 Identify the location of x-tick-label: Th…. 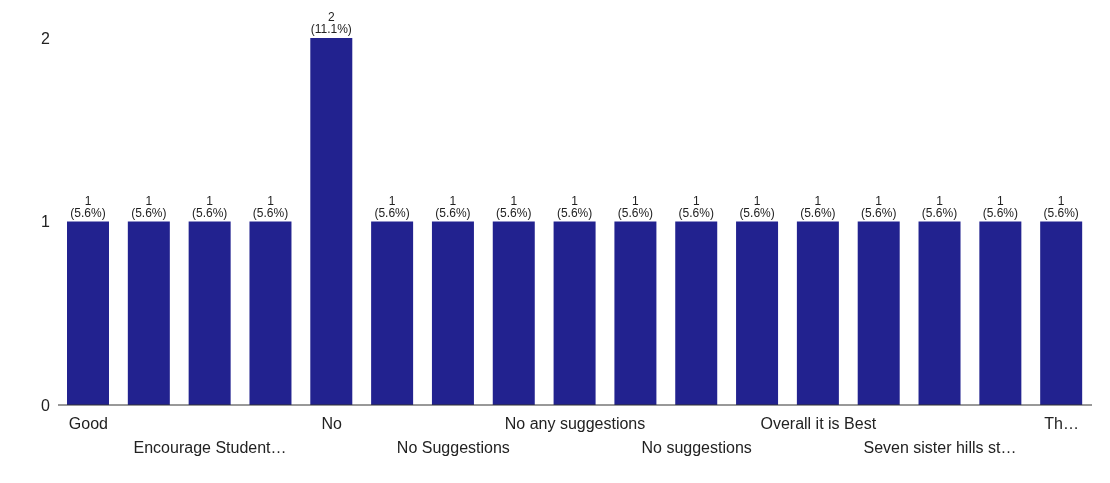
(1061, 423).